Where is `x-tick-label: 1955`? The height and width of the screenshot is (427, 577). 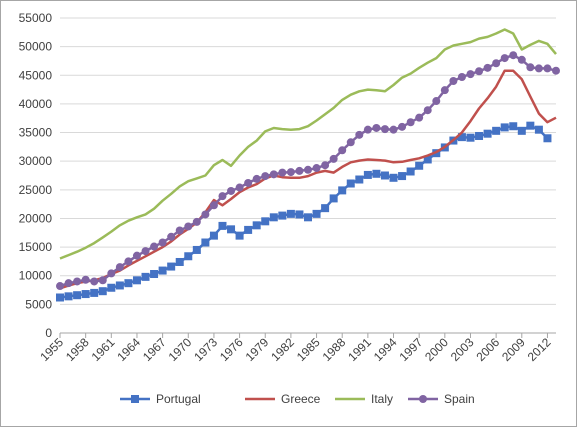 x-tick-label: 1955 is located at coordinates (51, 349).